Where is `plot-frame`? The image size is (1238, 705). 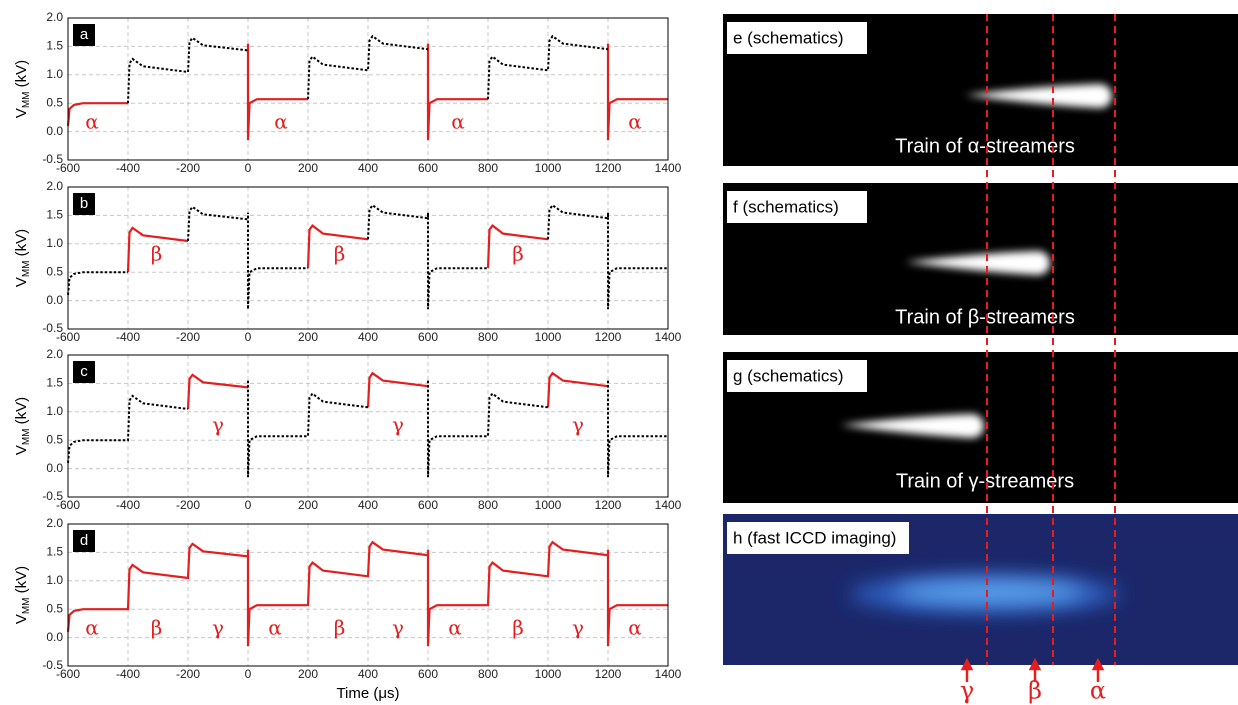
plot-frame is located at coordinates (368, 426).